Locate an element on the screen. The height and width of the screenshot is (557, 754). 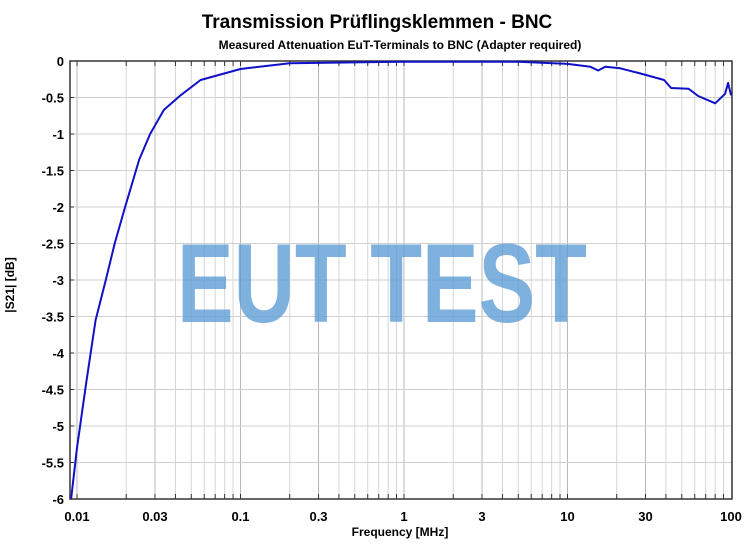
x-axis-label: Frequency [MHz] is located at coordinates (400, 532).